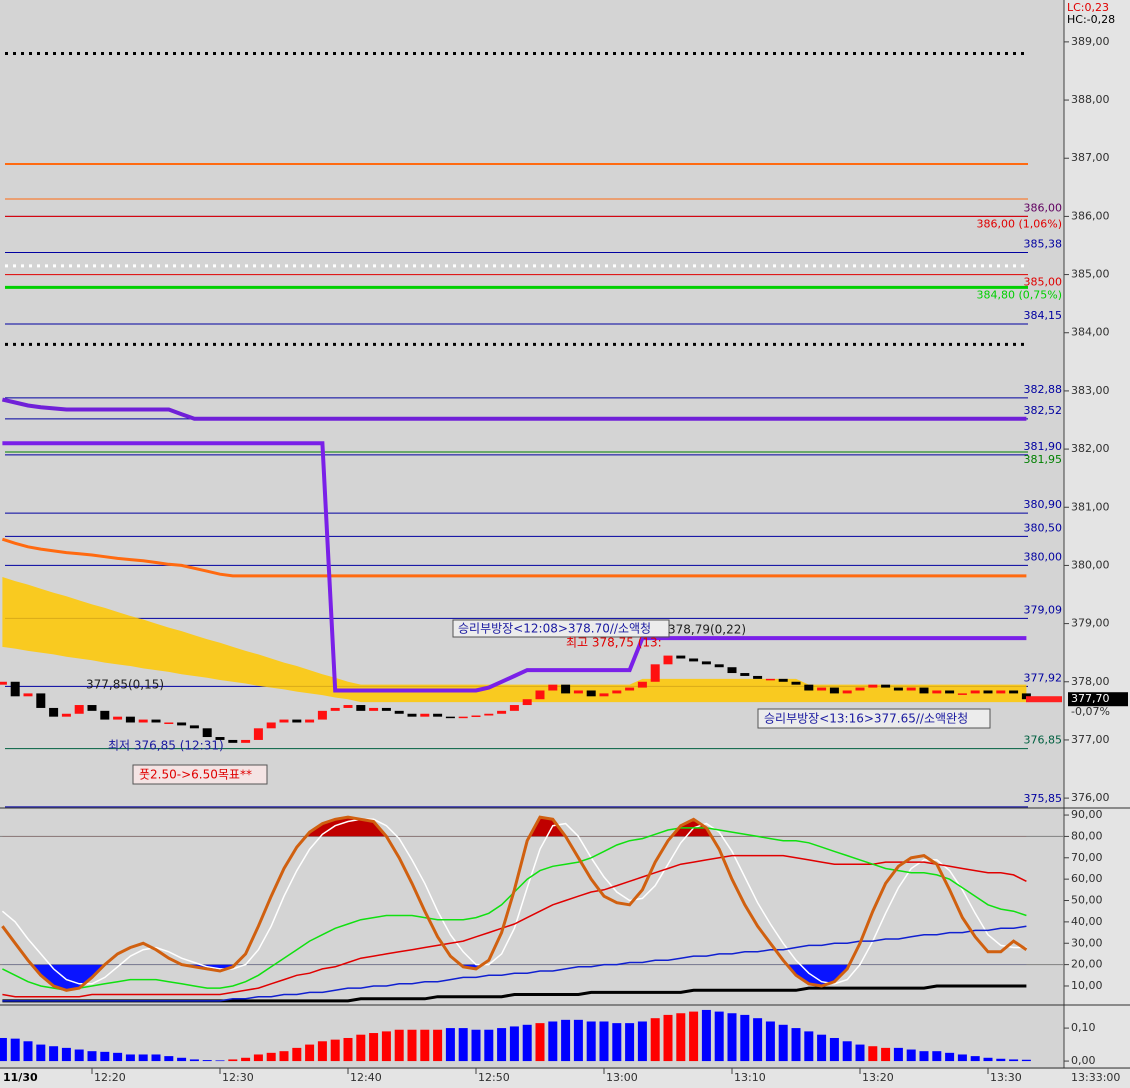 The image size is (1130, 1088). What do you see at coordinates (125, 685) in the screenshot?
I see `low-change: 377,85(0,15)` at bounding box center [125, 685].